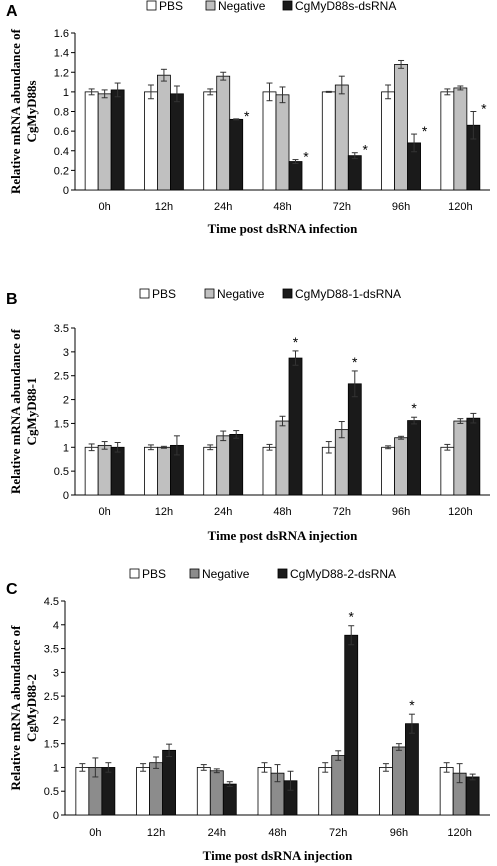  I want to click on bar-b-cgmyd88-1-dsrna-96h, so click(414, 458).